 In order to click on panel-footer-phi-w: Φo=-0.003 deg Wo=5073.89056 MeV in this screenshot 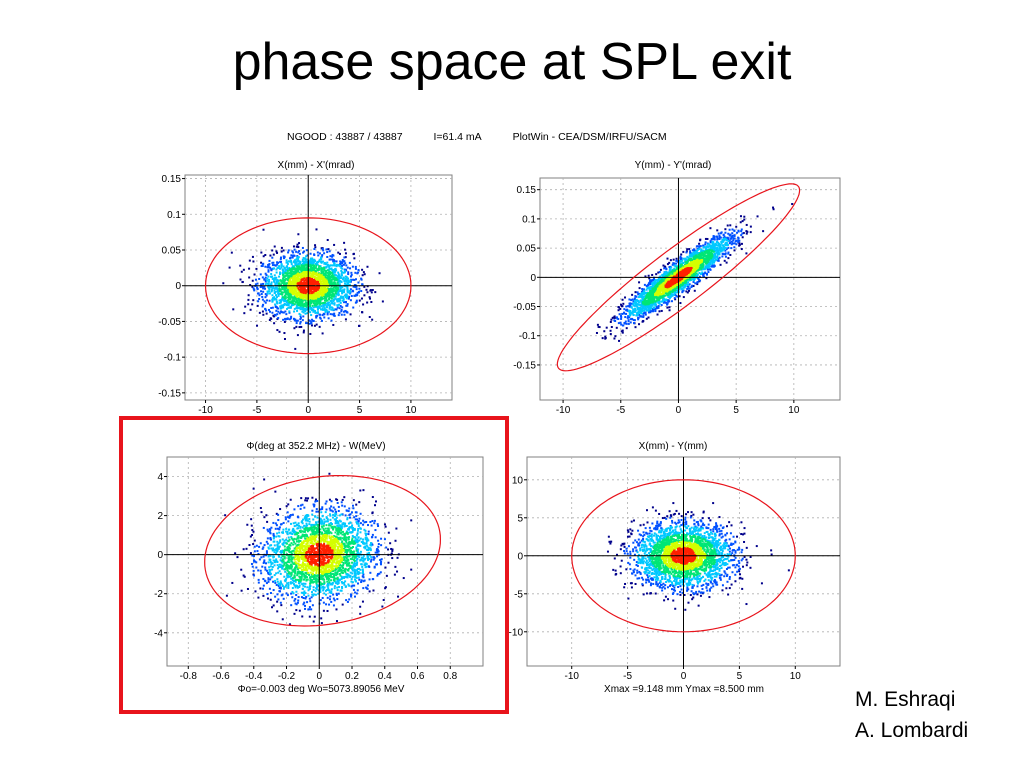, I will do `click(321, 689)`.